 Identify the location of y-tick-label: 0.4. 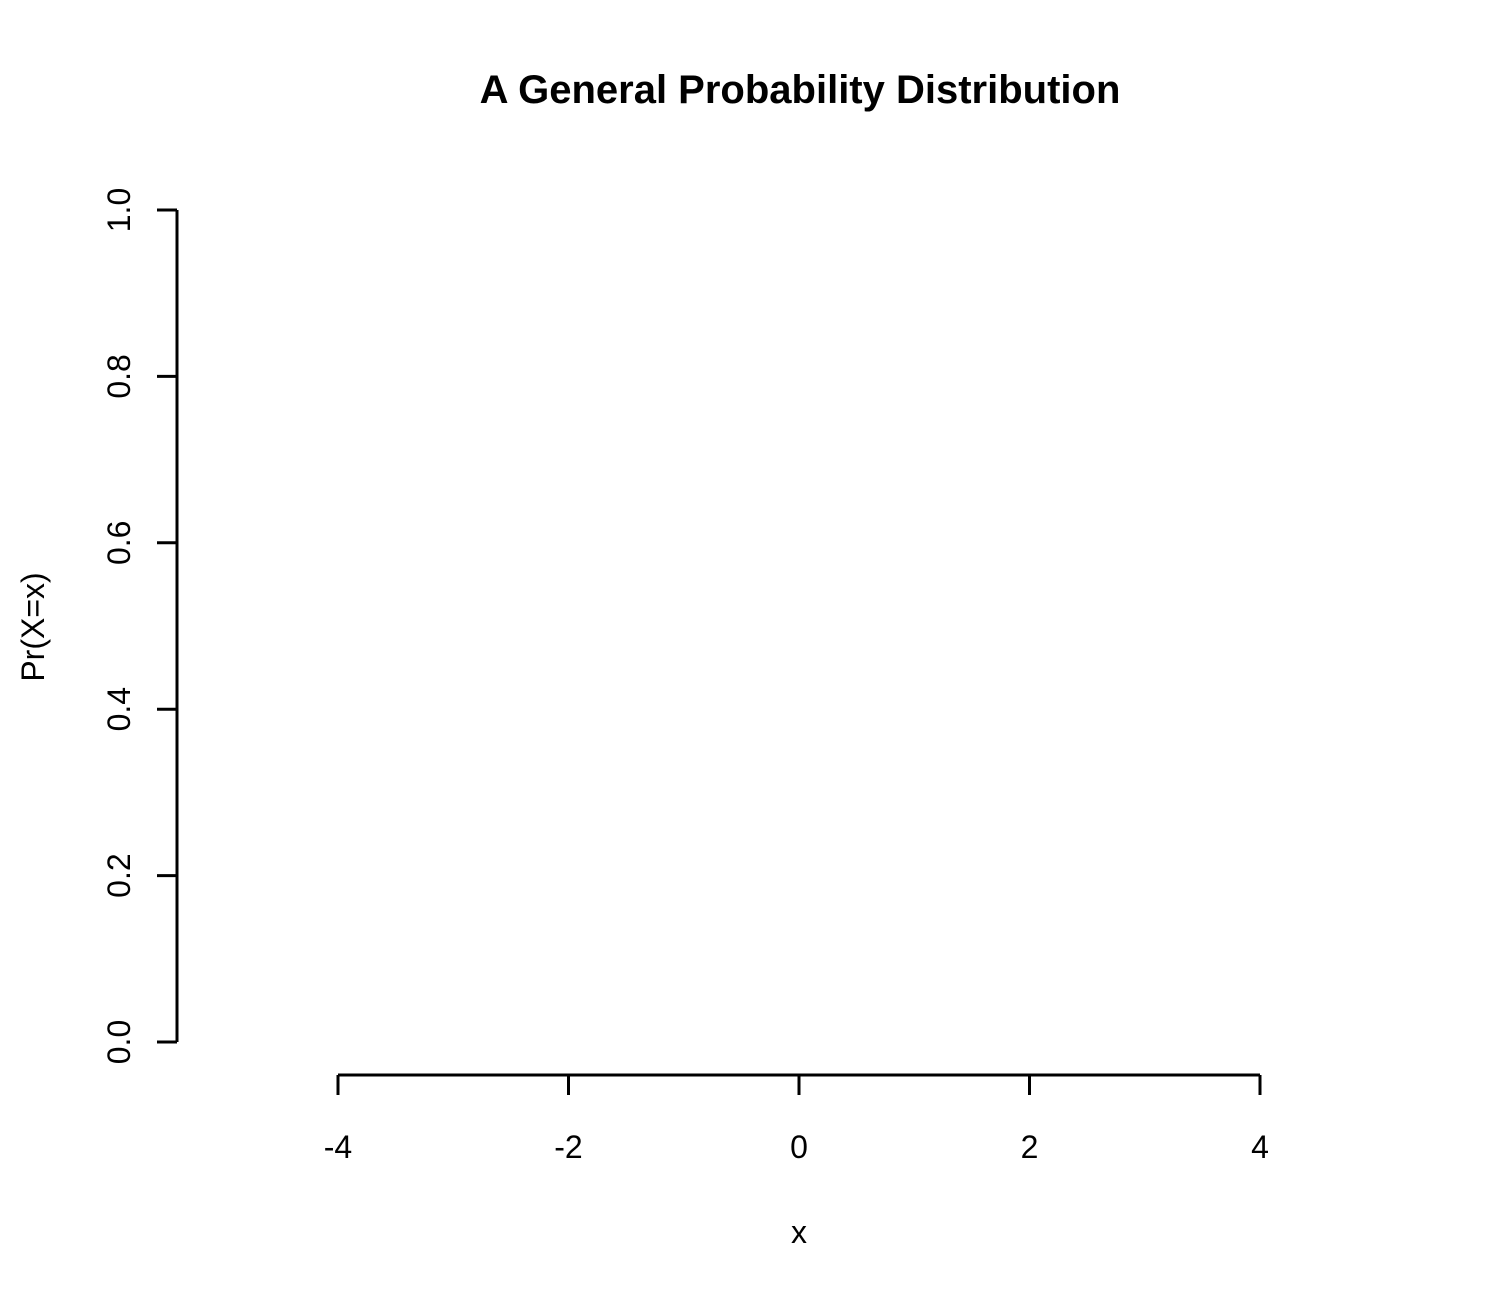
(119, 709).